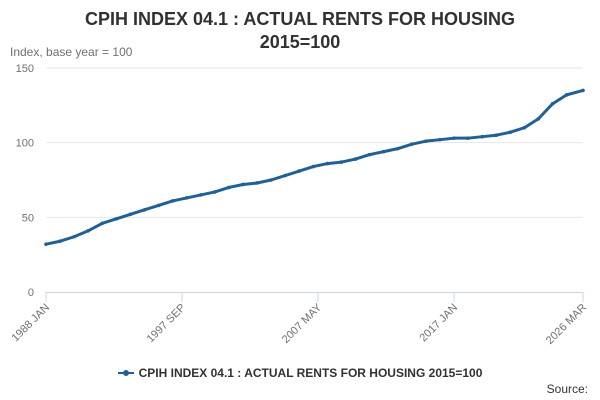  What do you see at coordinates (125, 372) in the screenshot?
I see `legend-swatch` at bounding box center [125, 372].